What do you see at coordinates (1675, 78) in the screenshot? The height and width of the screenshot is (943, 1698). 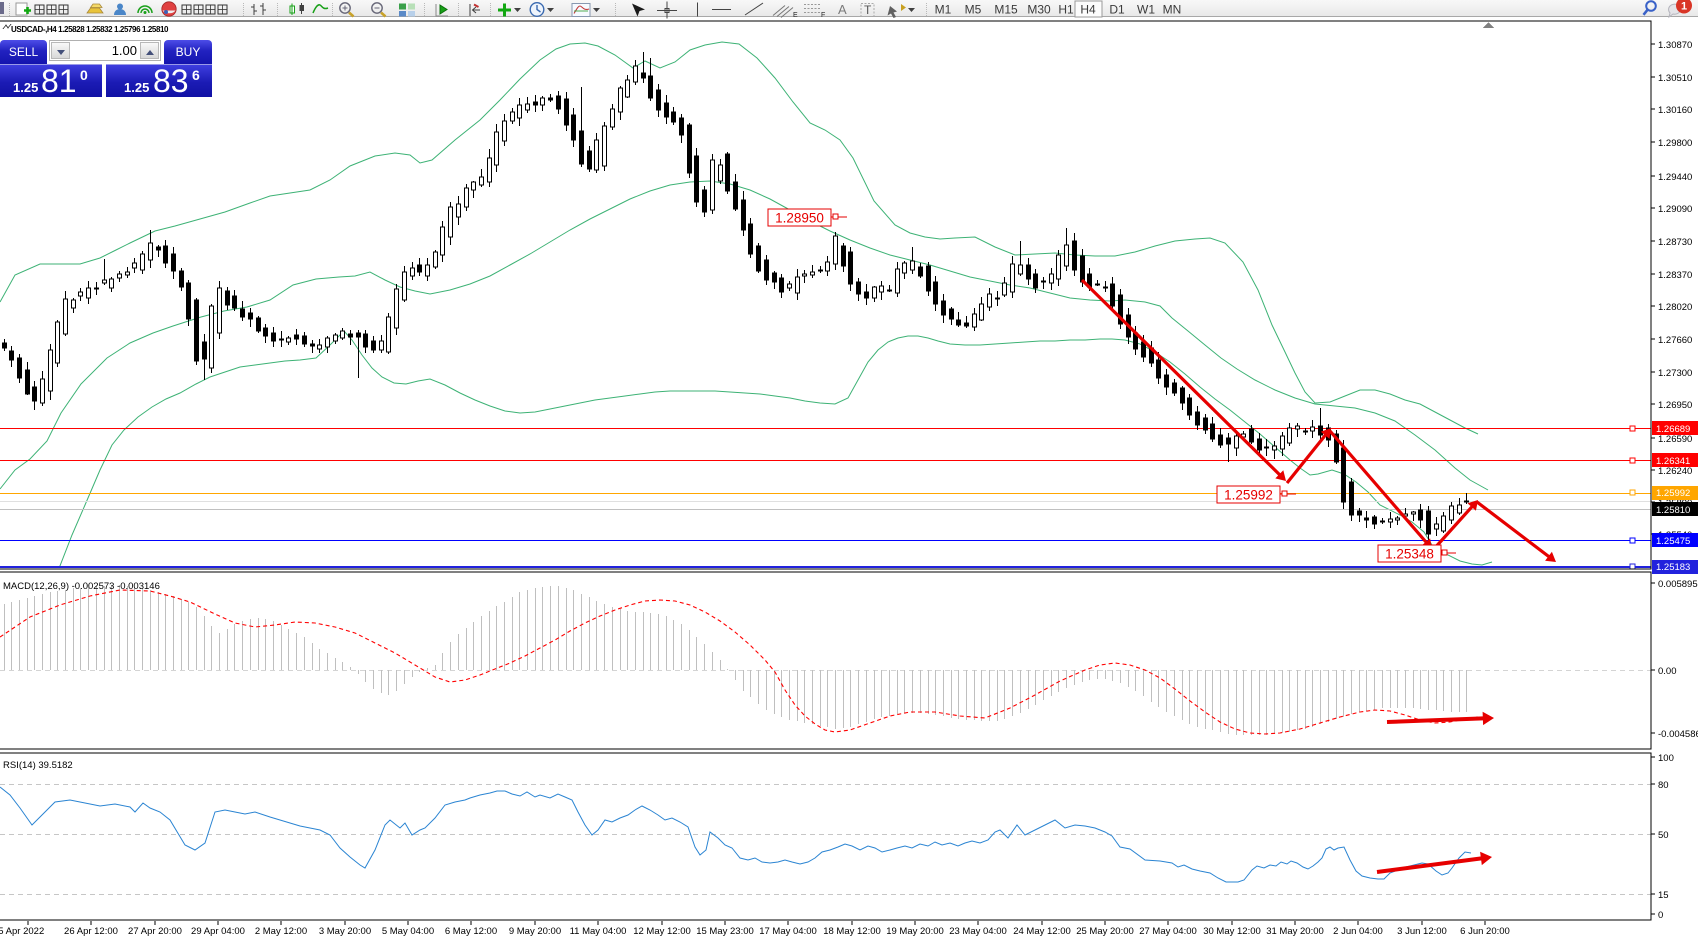 I see `svg-text: 1.30510` at bounding box center [1675, 78].